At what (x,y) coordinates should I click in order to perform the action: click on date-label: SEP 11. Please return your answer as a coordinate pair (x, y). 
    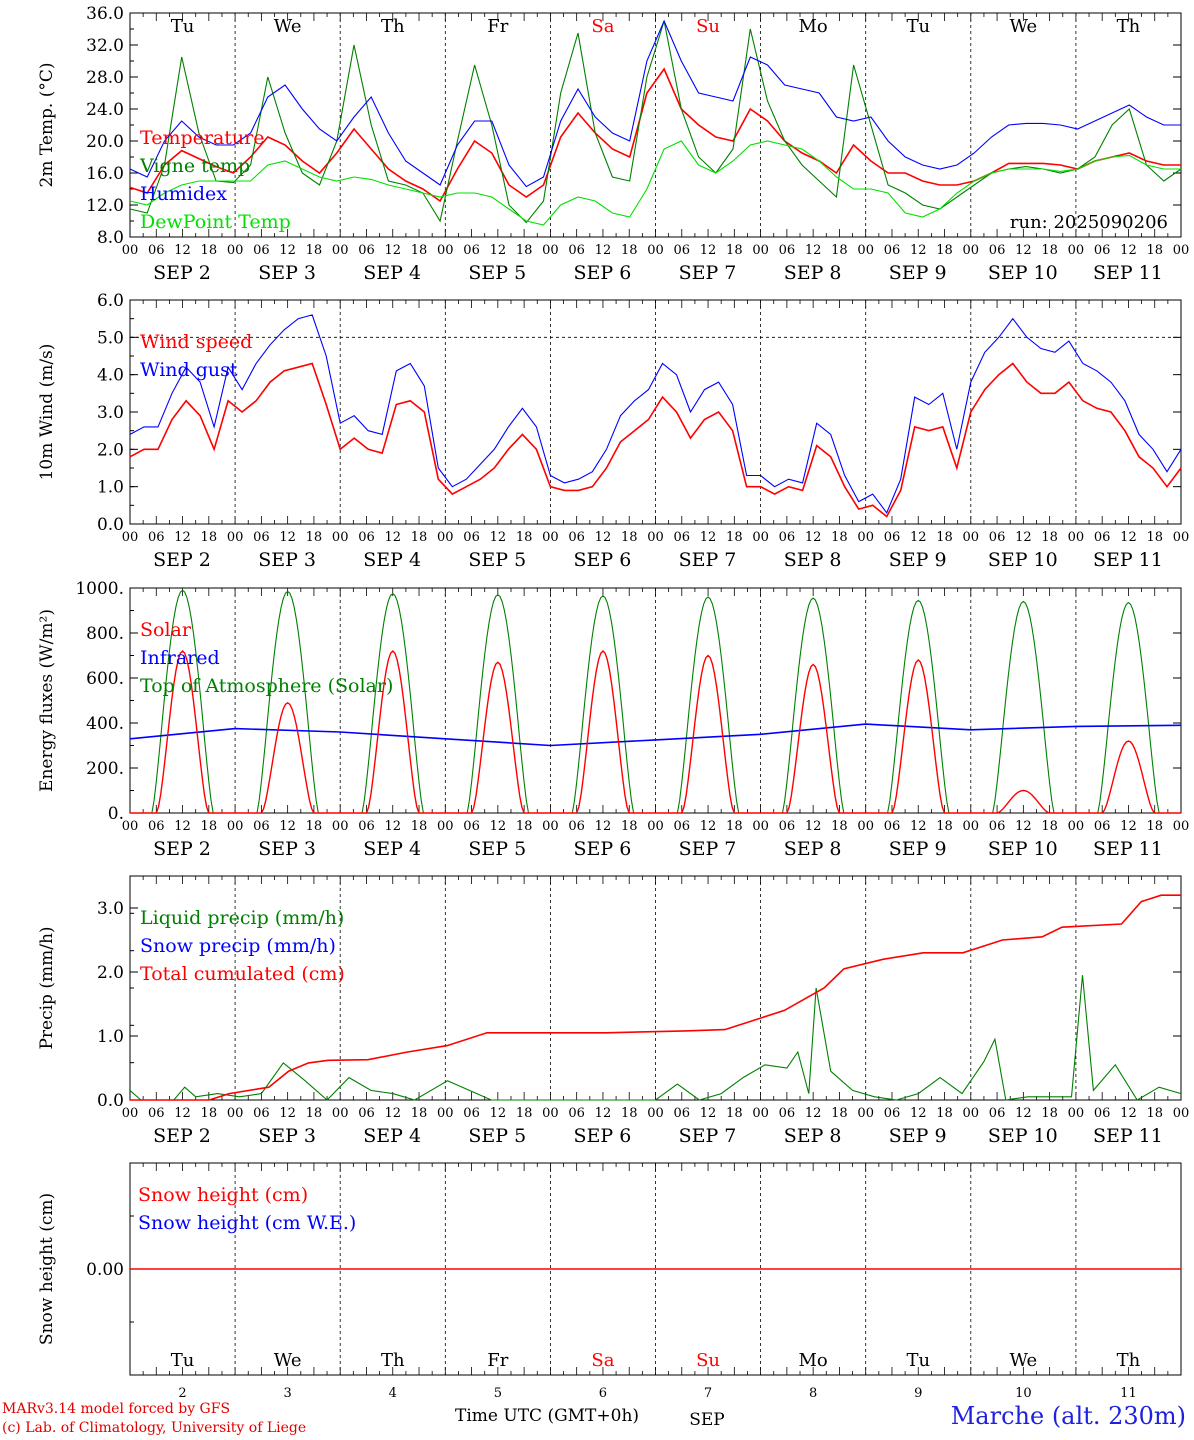
    Looking at the image, I should click on (1128, 1136).